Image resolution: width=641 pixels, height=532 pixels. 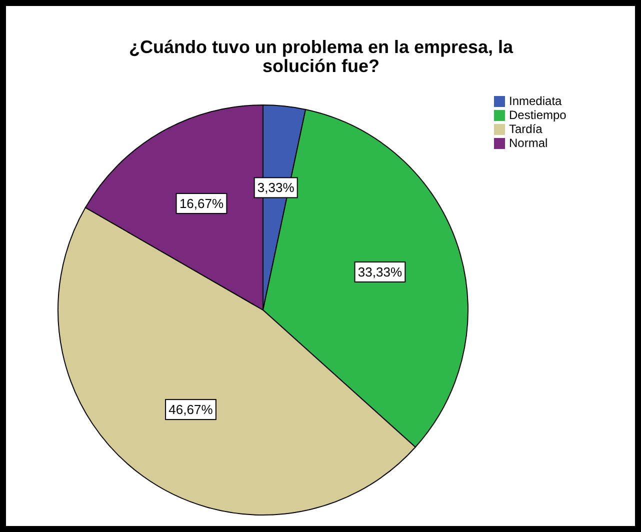 What do you see at coordinates (537, 115) in the screenshot?
I see `legend-label: Destiempo` at bounding box center [537, 115].